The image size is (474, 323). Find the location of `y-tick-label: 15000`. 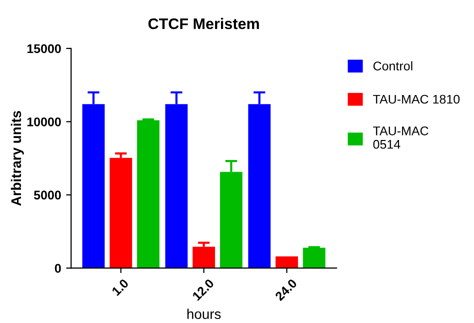

y-tick-label: 15000 is located at coordinates (44, 49).